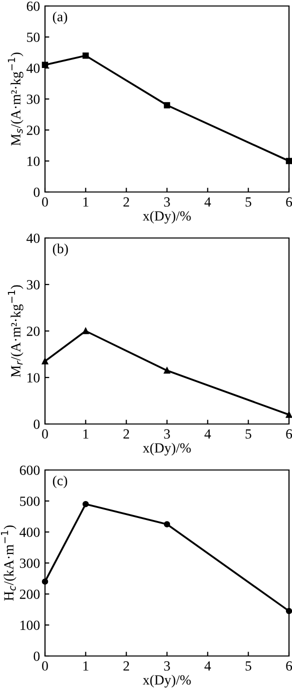 The width and height of the screenshot is (292, 694). I want to click on annotation: (b), so click(60, 250).